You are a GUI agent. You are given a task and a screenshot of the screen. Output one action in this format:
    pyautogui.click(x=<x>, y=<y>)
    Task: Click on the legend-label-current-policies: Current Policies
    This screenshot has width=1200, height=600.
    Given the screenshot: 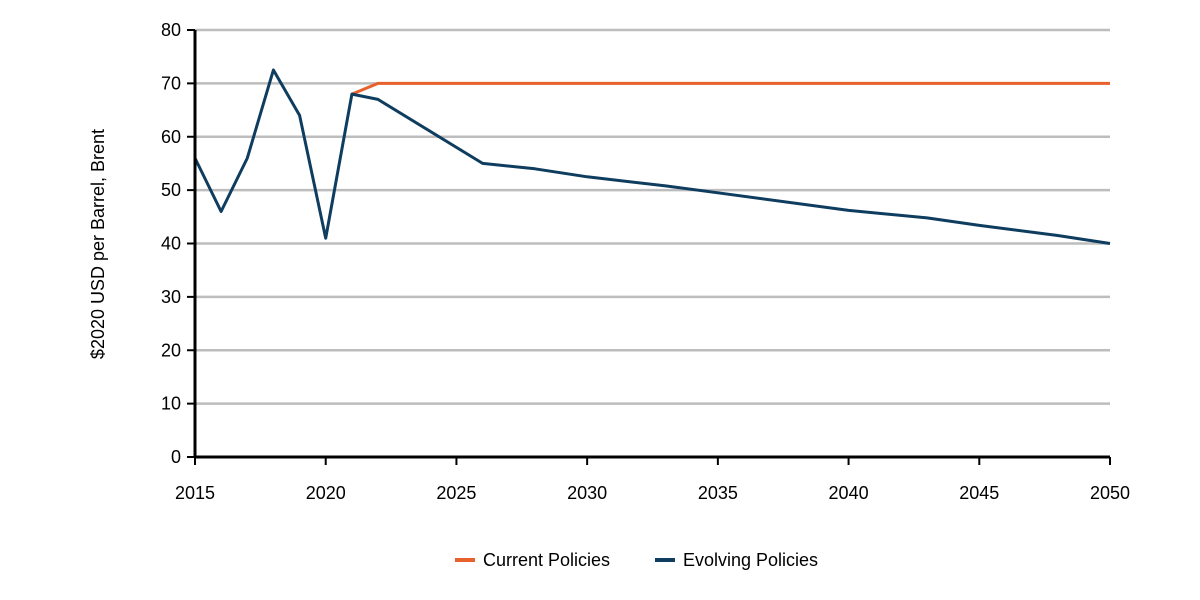 What is the action you would take?
    pyautogui.click(x=546, y=560)
    